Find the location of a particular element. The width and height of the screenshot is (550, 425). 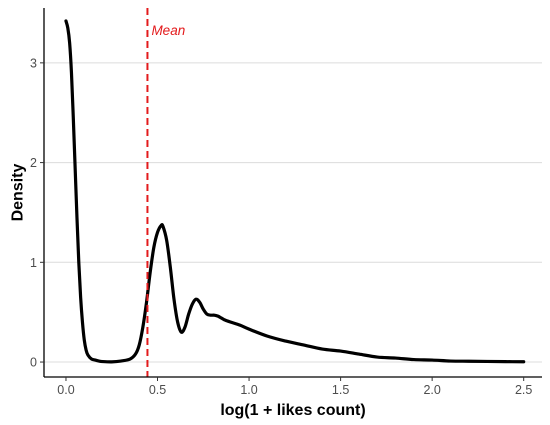

x-tick-label: 0.0 is located at coordinates (65, 390).